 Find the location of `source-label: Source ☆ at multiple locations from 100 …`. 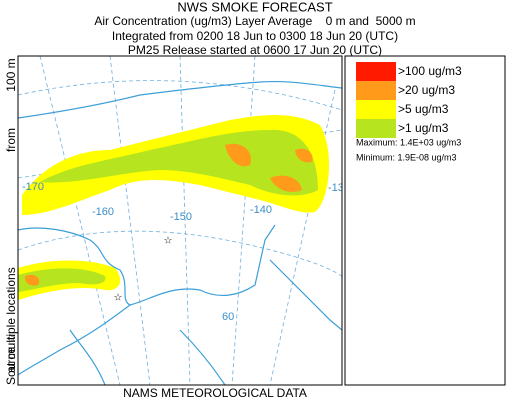

source-label: Source ☆ at multiple locations from 100 … is located at coordinates (11, 221).